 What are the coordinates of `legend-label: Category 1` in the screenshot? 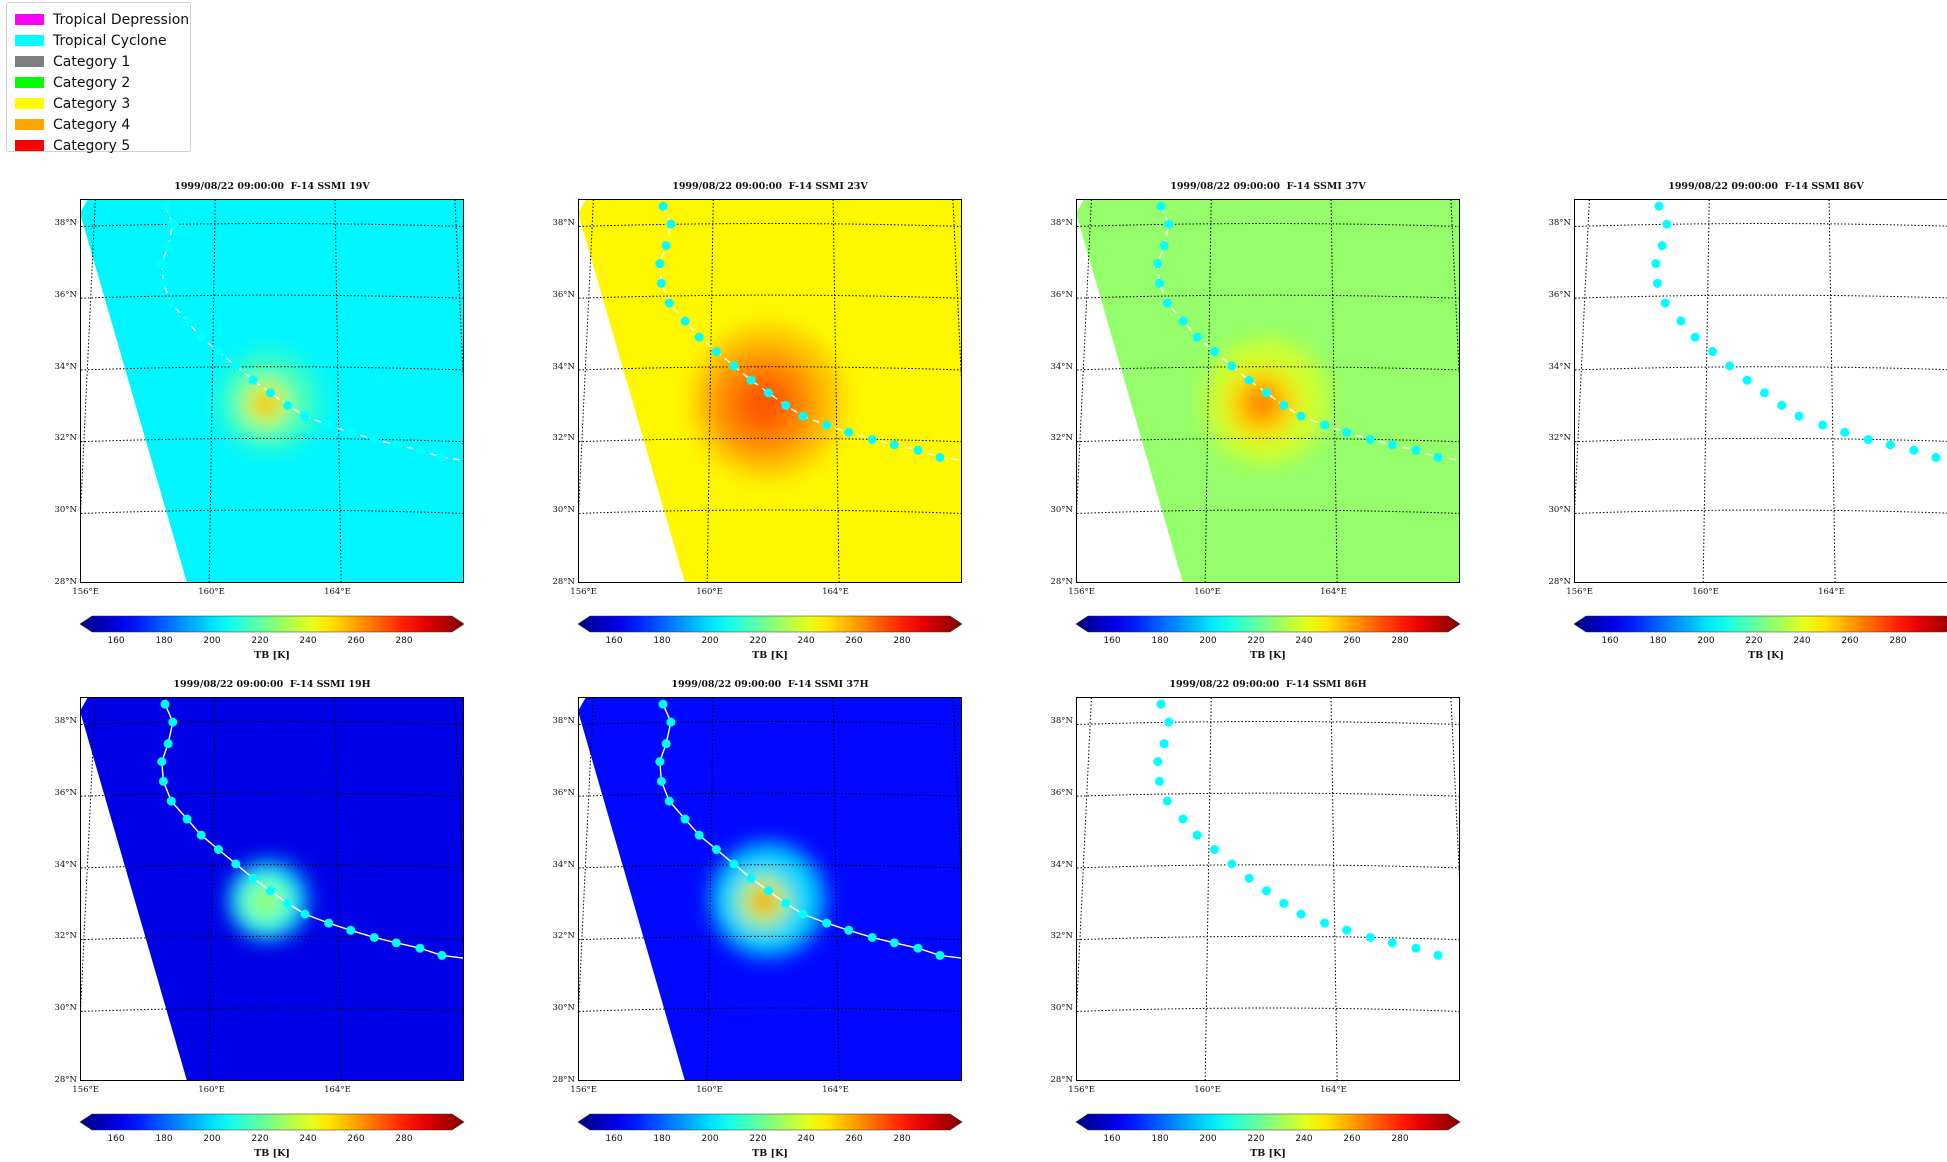 It's located at (92, 61).